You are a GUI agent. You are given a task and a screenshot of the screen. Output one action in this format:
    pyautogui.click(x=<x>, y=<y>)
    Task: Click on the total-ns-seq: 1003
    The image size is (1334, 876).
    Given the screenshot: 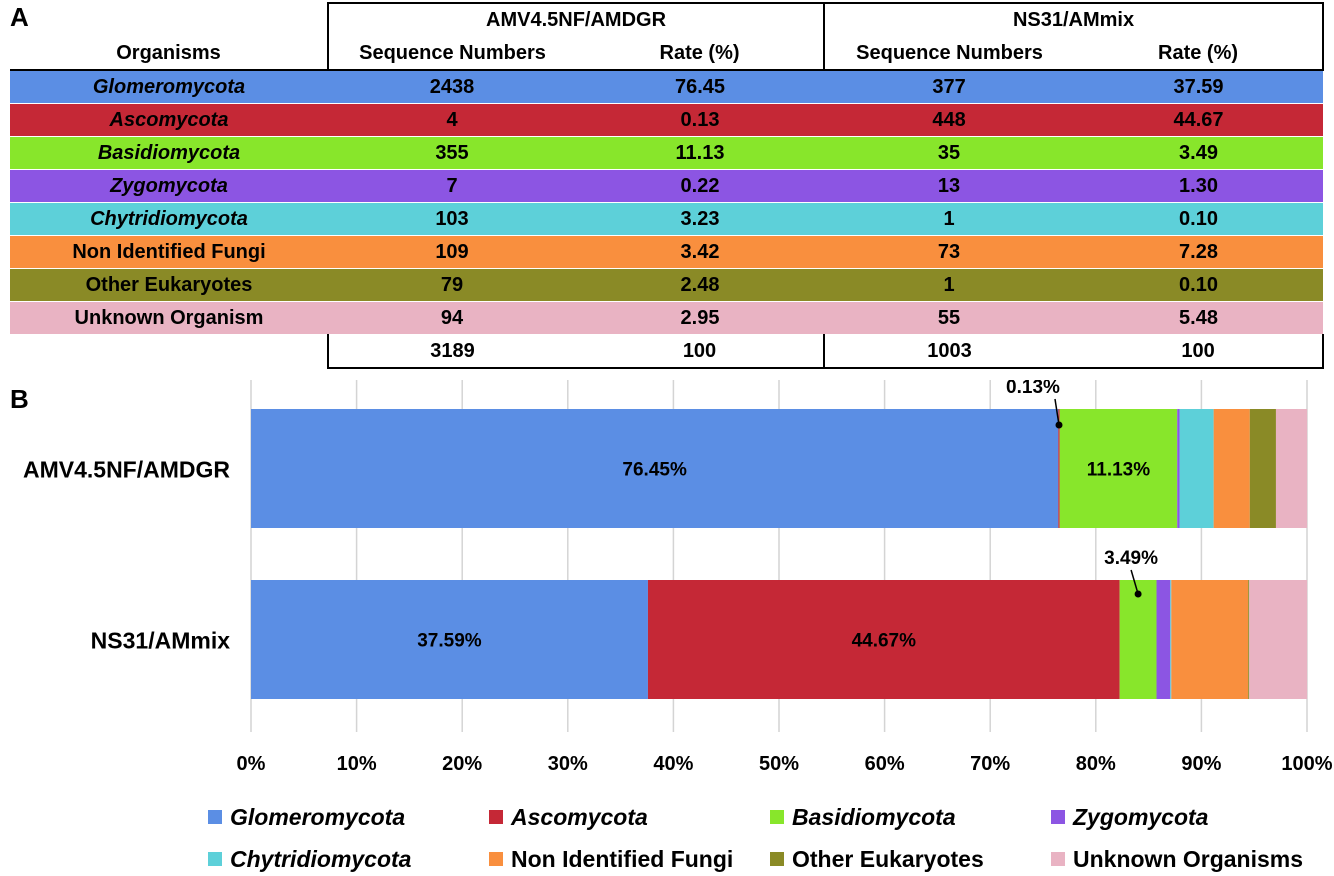 What is the action you would take?
    pyautogui.click(x=949, y=351)
    